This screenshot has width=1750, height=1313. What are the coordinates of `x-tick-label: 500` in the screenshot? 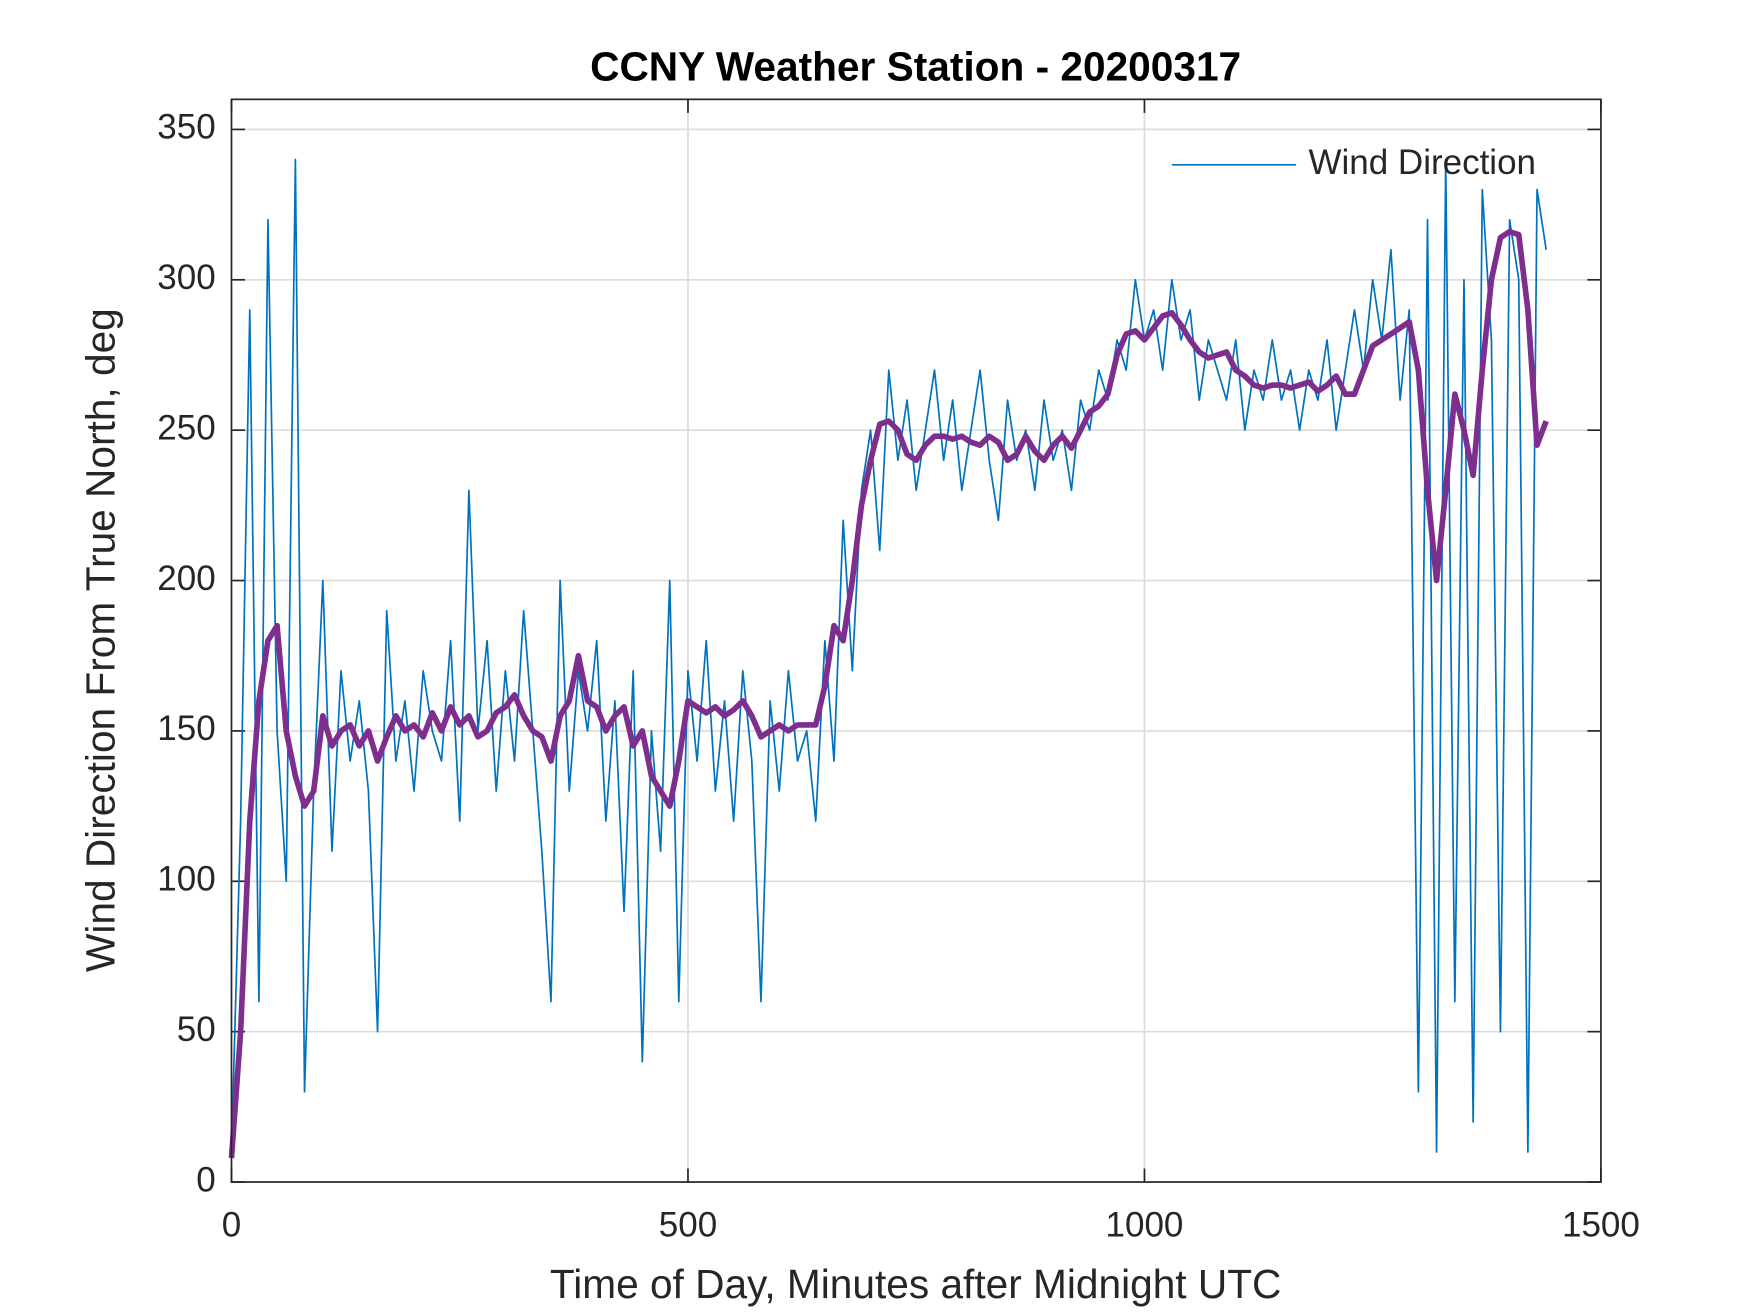 It's located at (688, 1224).